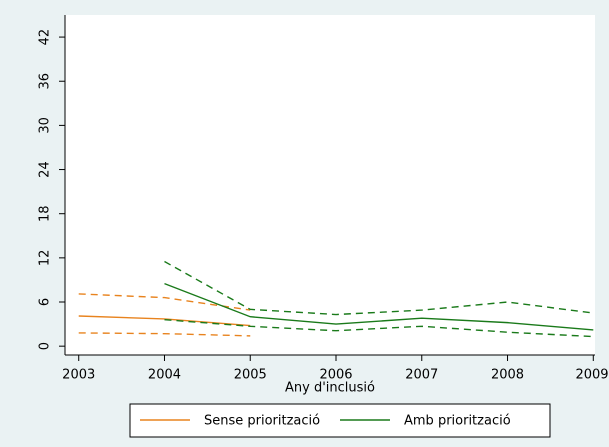  What do you see at coordinates (45, 37) in the screenshot?
I see `y-tick-label: 42` at bounding box center [45, 37].